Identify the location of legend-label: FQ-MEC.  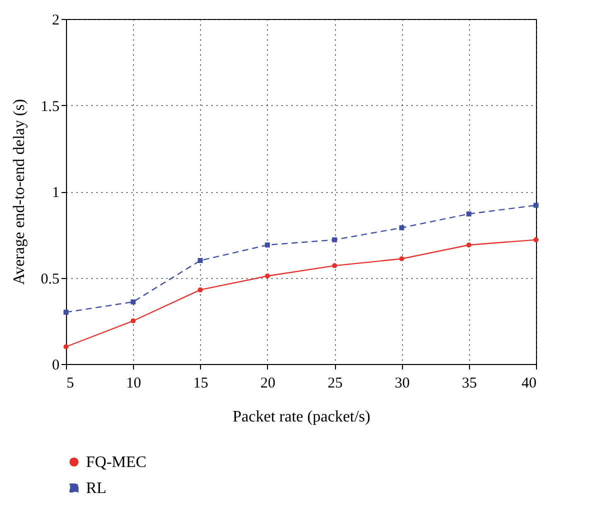
(116, 462).